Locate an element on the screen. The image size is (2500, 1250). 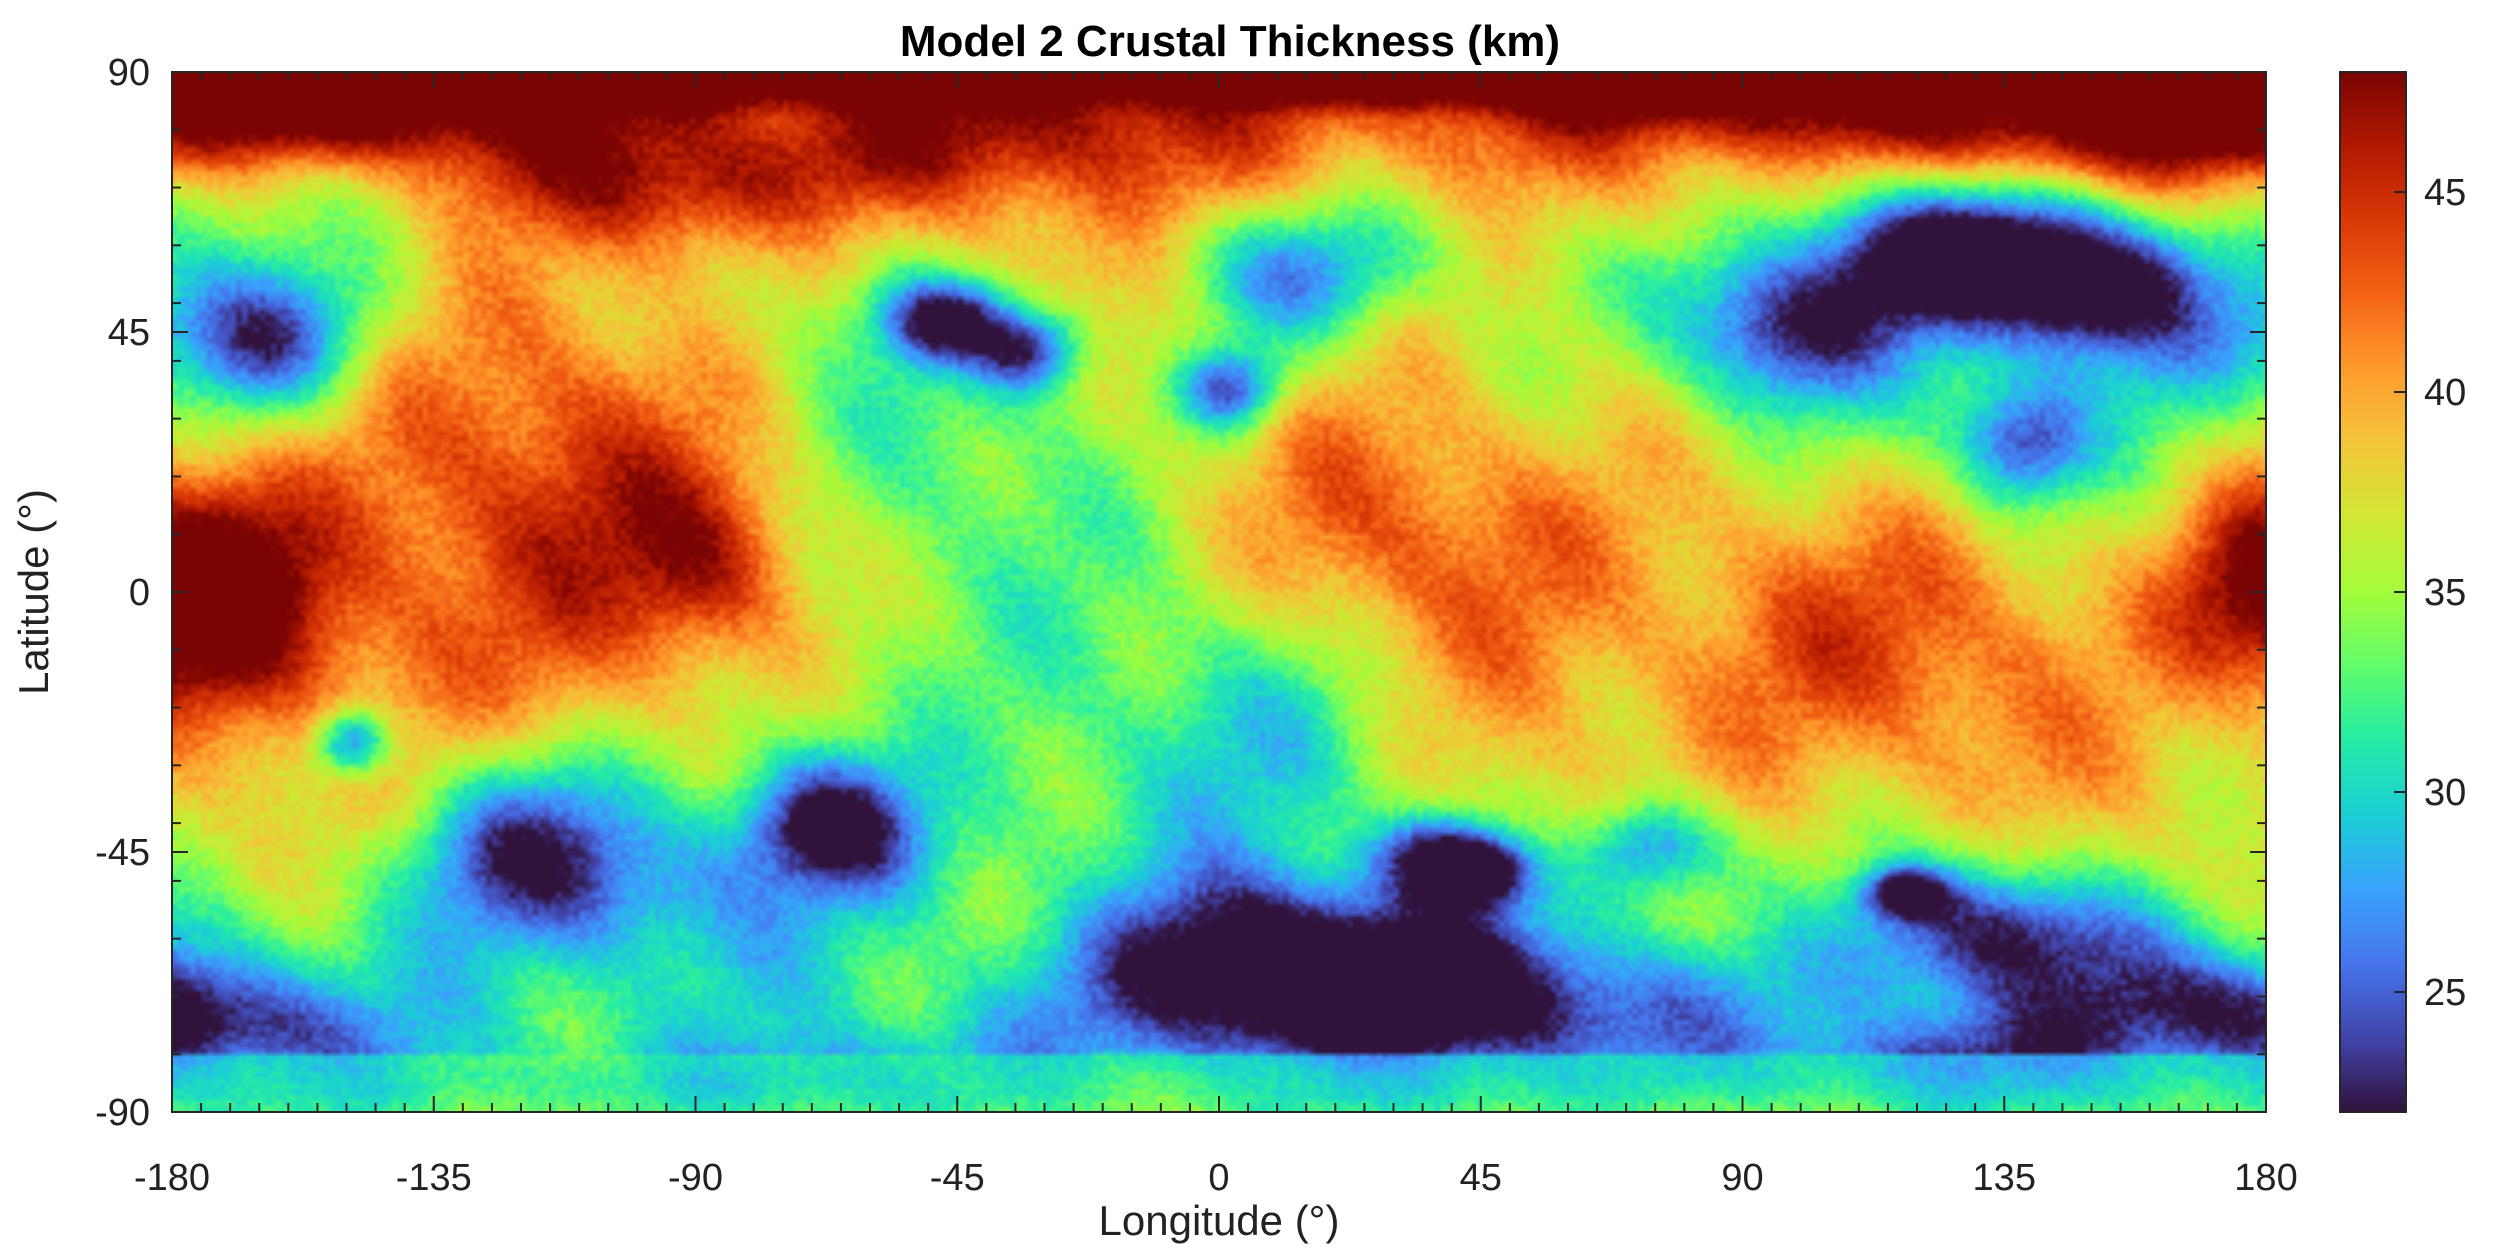
y-tick-label: 0 is located at coordinates (139, 593).